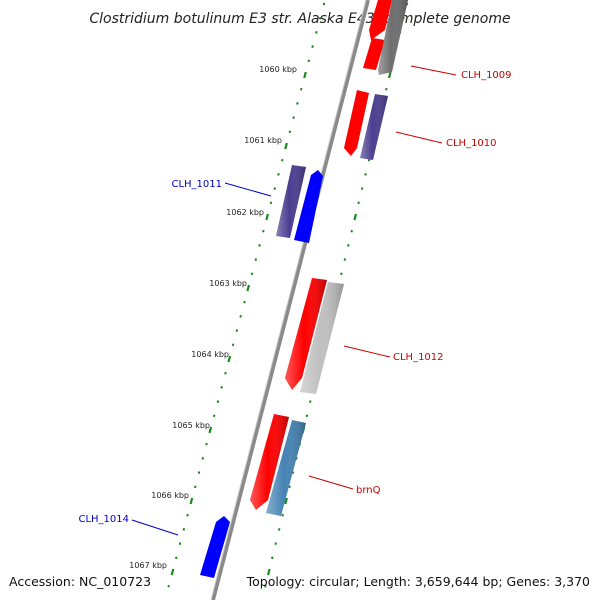 The width and height of the screenshot is (600, 600). What do you see at coordinates (191, 425) in the screenshot?
I see `tick-label: 1065 kbp` at bounding box center [191, 425].